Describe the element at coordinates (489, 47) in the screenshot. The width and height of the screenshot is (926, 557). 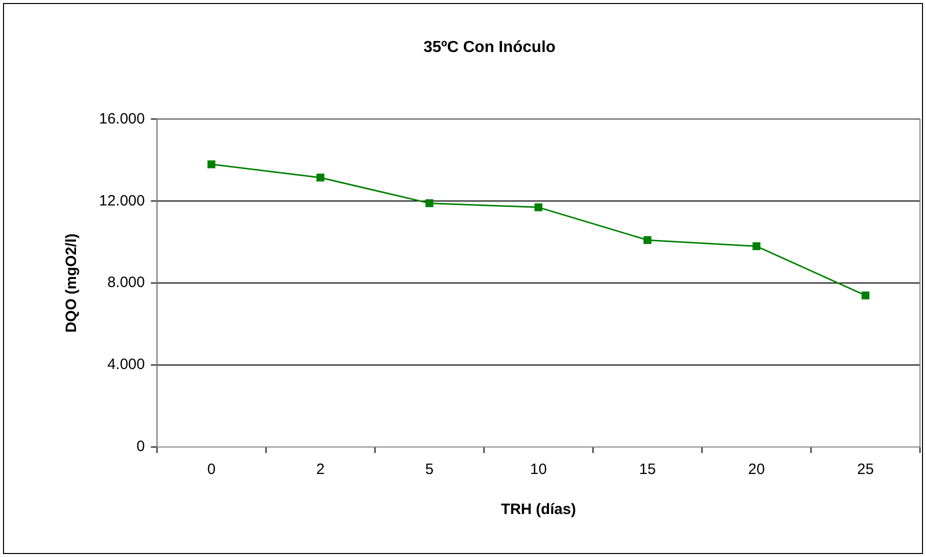
I see `chart-title: 35ºC Con Inóculo` at that location.